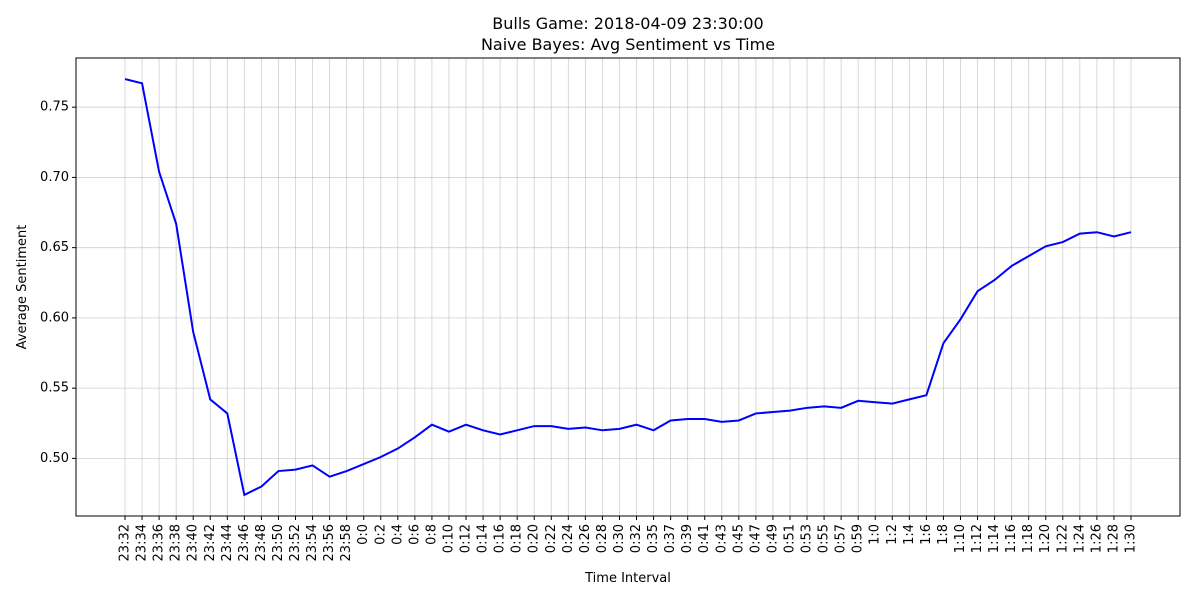 Image resolution: width=1200 pixels, height=600 pixels. Describe the element at coordinates (926, 534) in the screenshot. I see `x-tick-label: 1:6` at that location.